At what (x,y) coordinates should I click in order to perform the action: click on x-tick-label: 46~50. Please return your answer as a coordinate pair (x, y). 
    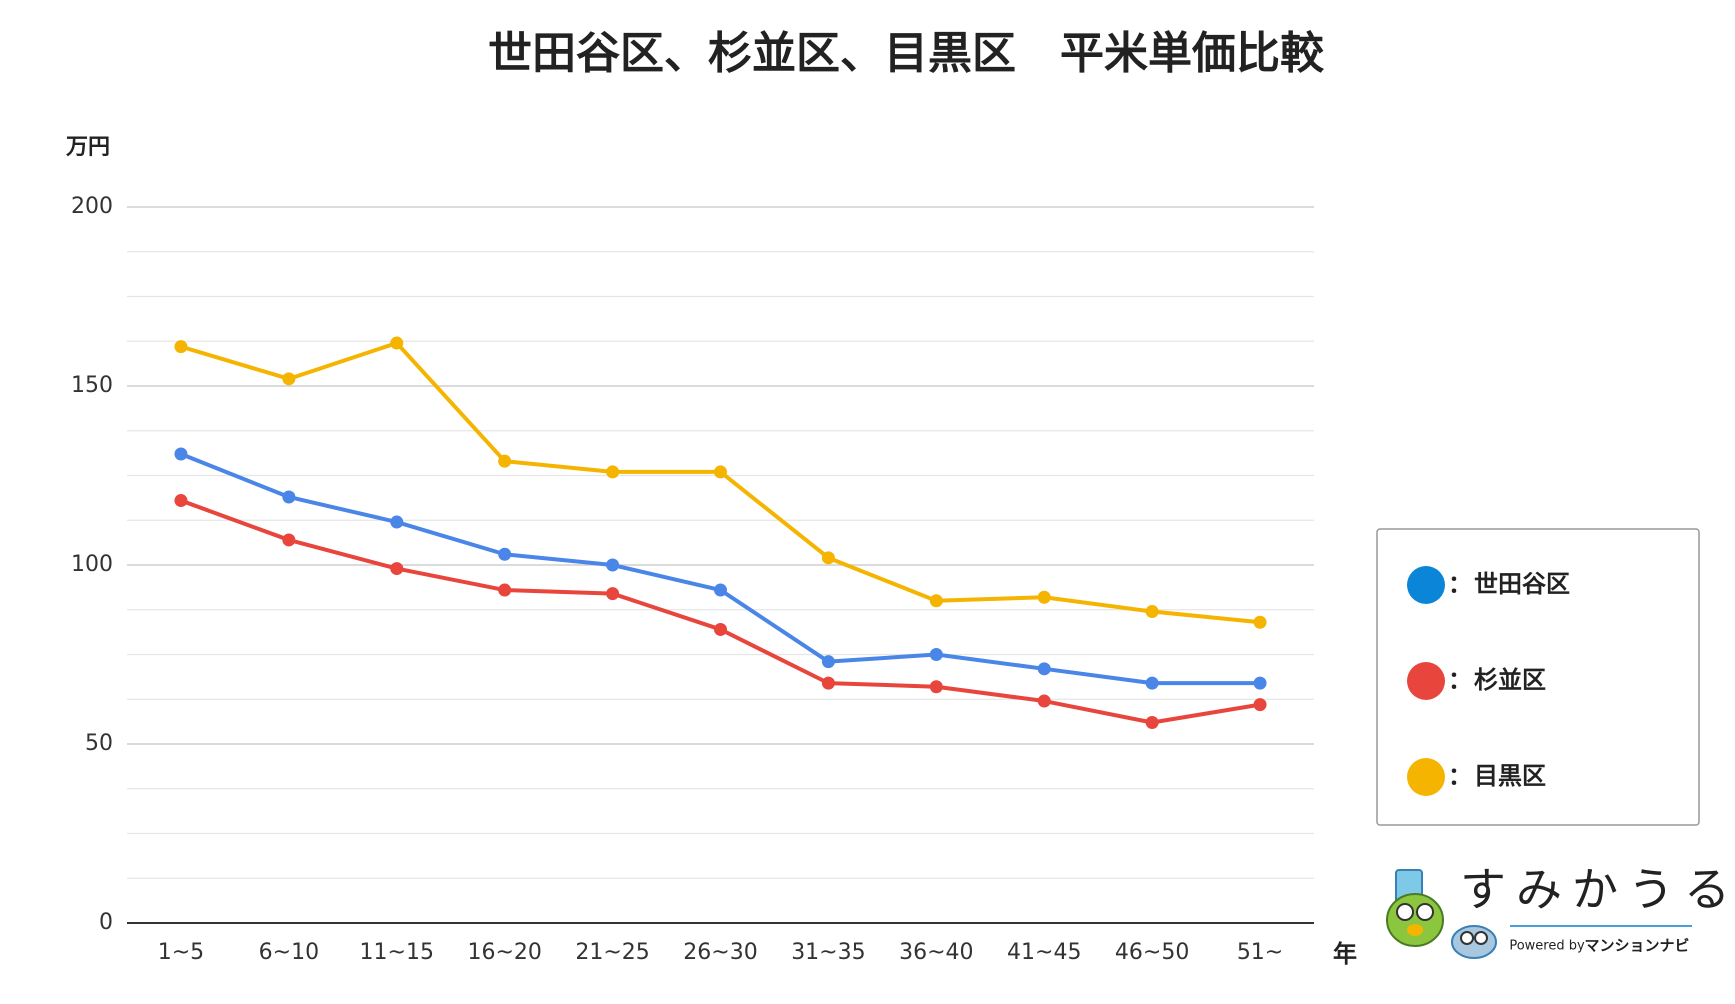
    Looking at the image, I should click on (1152, 952).